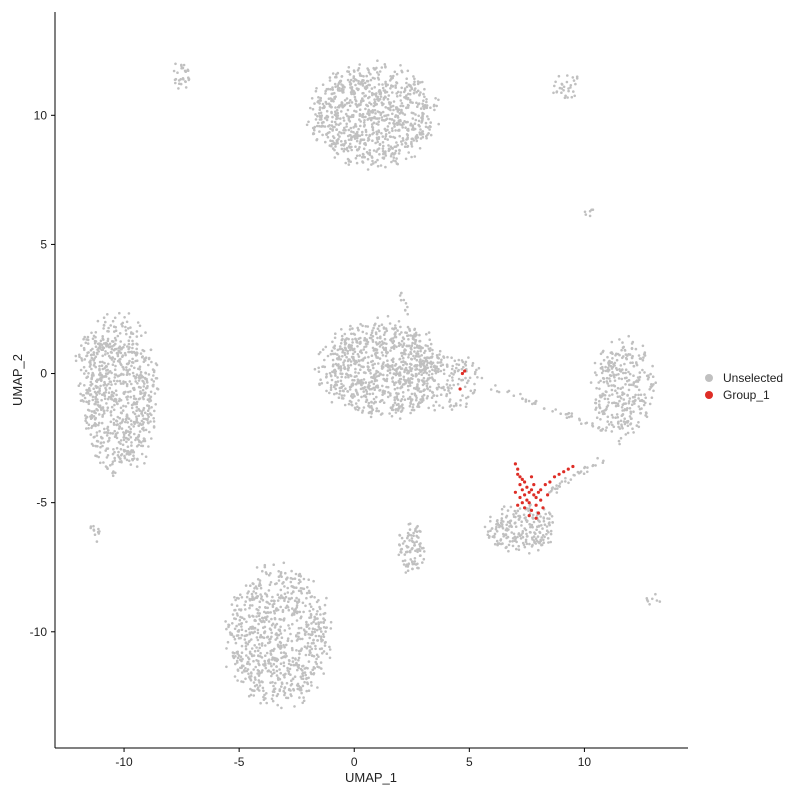  I want to click on x-axis-title: UMAP_1, so click(371, 777).